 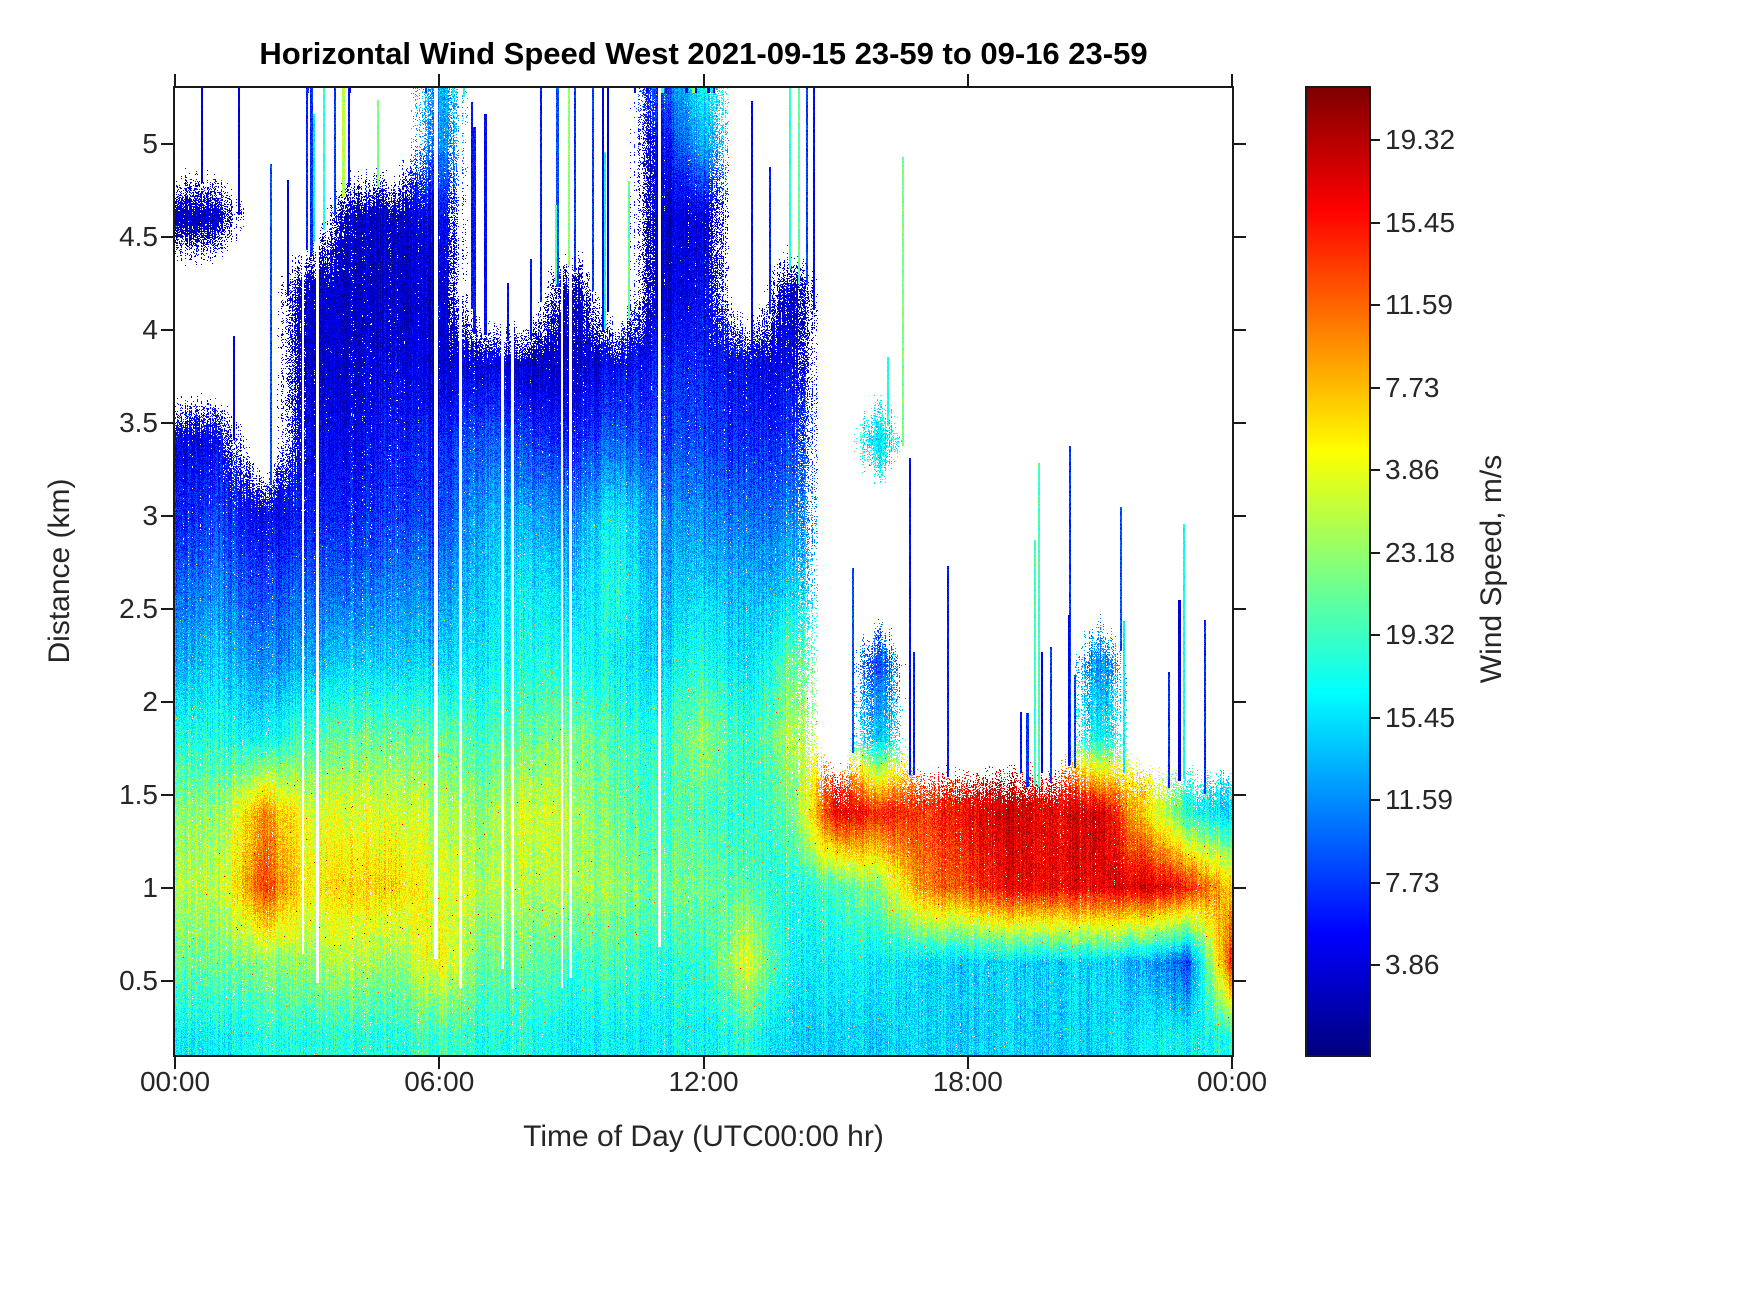 What do you see at coordinates (138, 608) in the screenshot?
I see `y-tick-label: 2.5` at bounding box center [138, 608].